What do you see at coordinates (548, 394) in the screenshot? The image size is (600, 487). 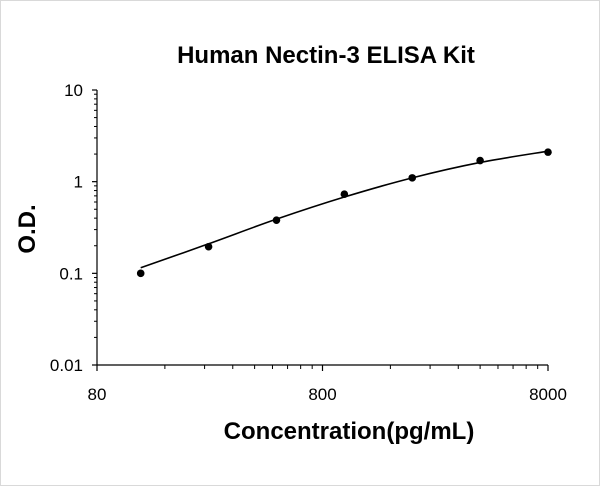 I see `x-tick-label: 8000` at bounding box center [548, 394].